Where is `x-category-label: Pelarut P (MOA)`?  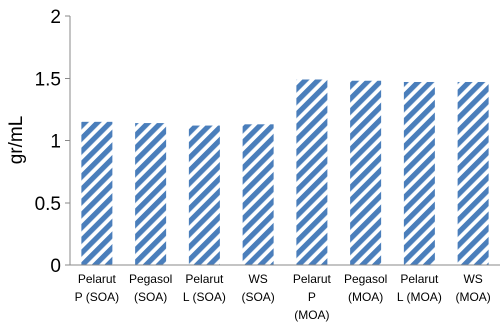
x-category-label: Pelarut P (MOA) is located at coordinates (312, 297).